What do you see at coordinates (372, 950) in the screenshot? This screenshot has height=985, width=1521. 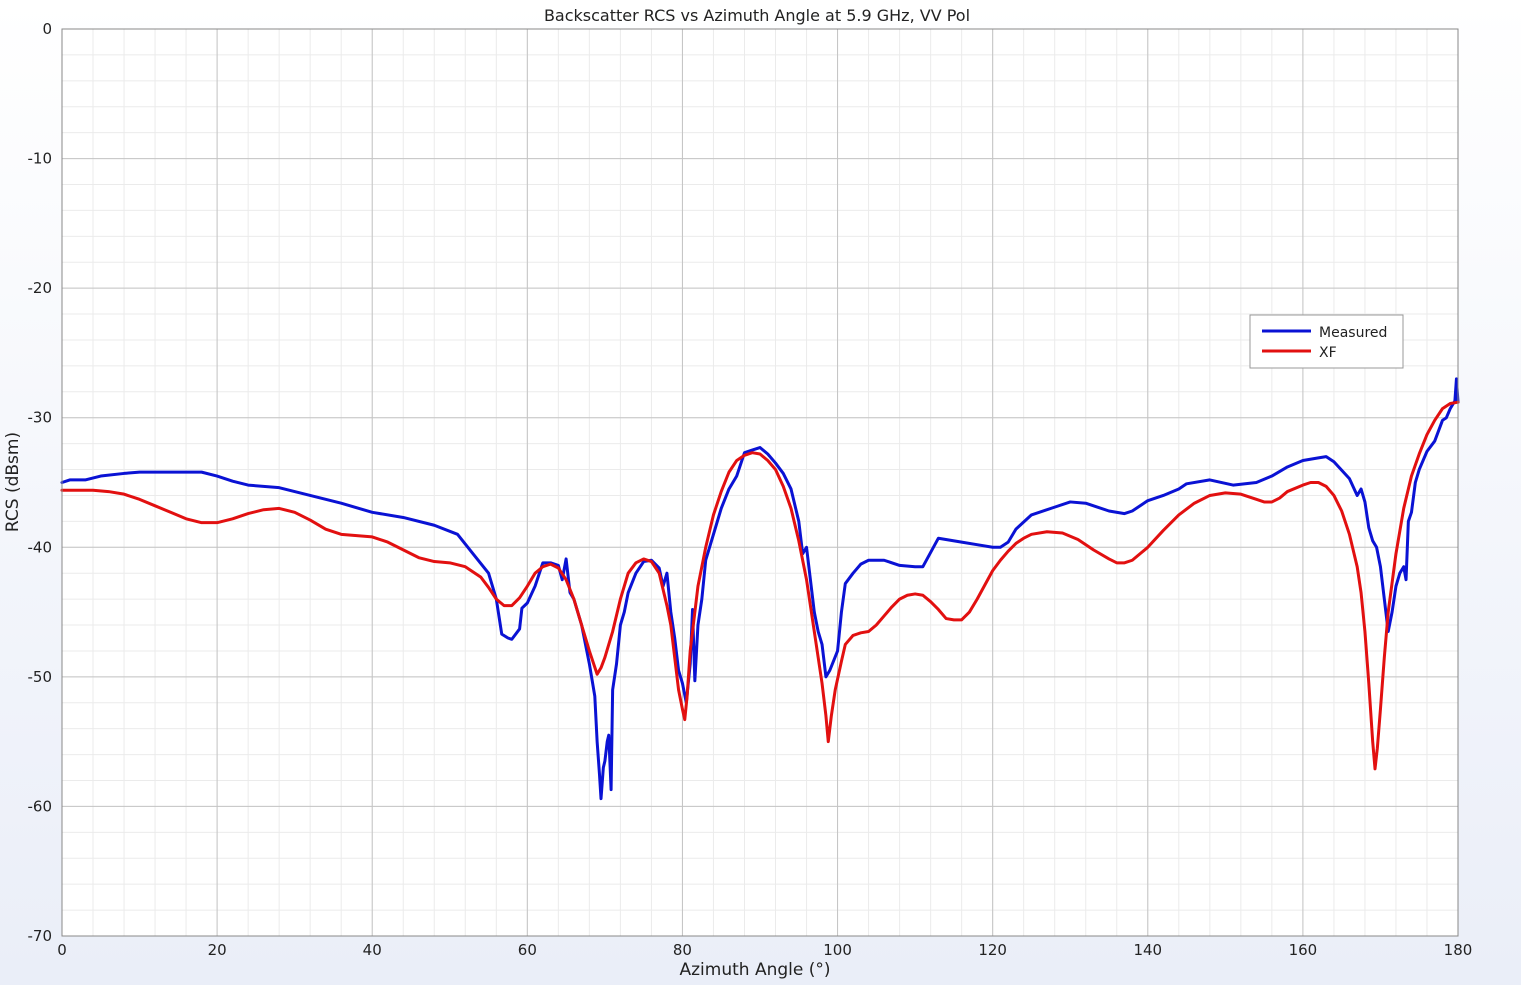 I see `x-tick-label: 40` at bounding box center [372, 950].